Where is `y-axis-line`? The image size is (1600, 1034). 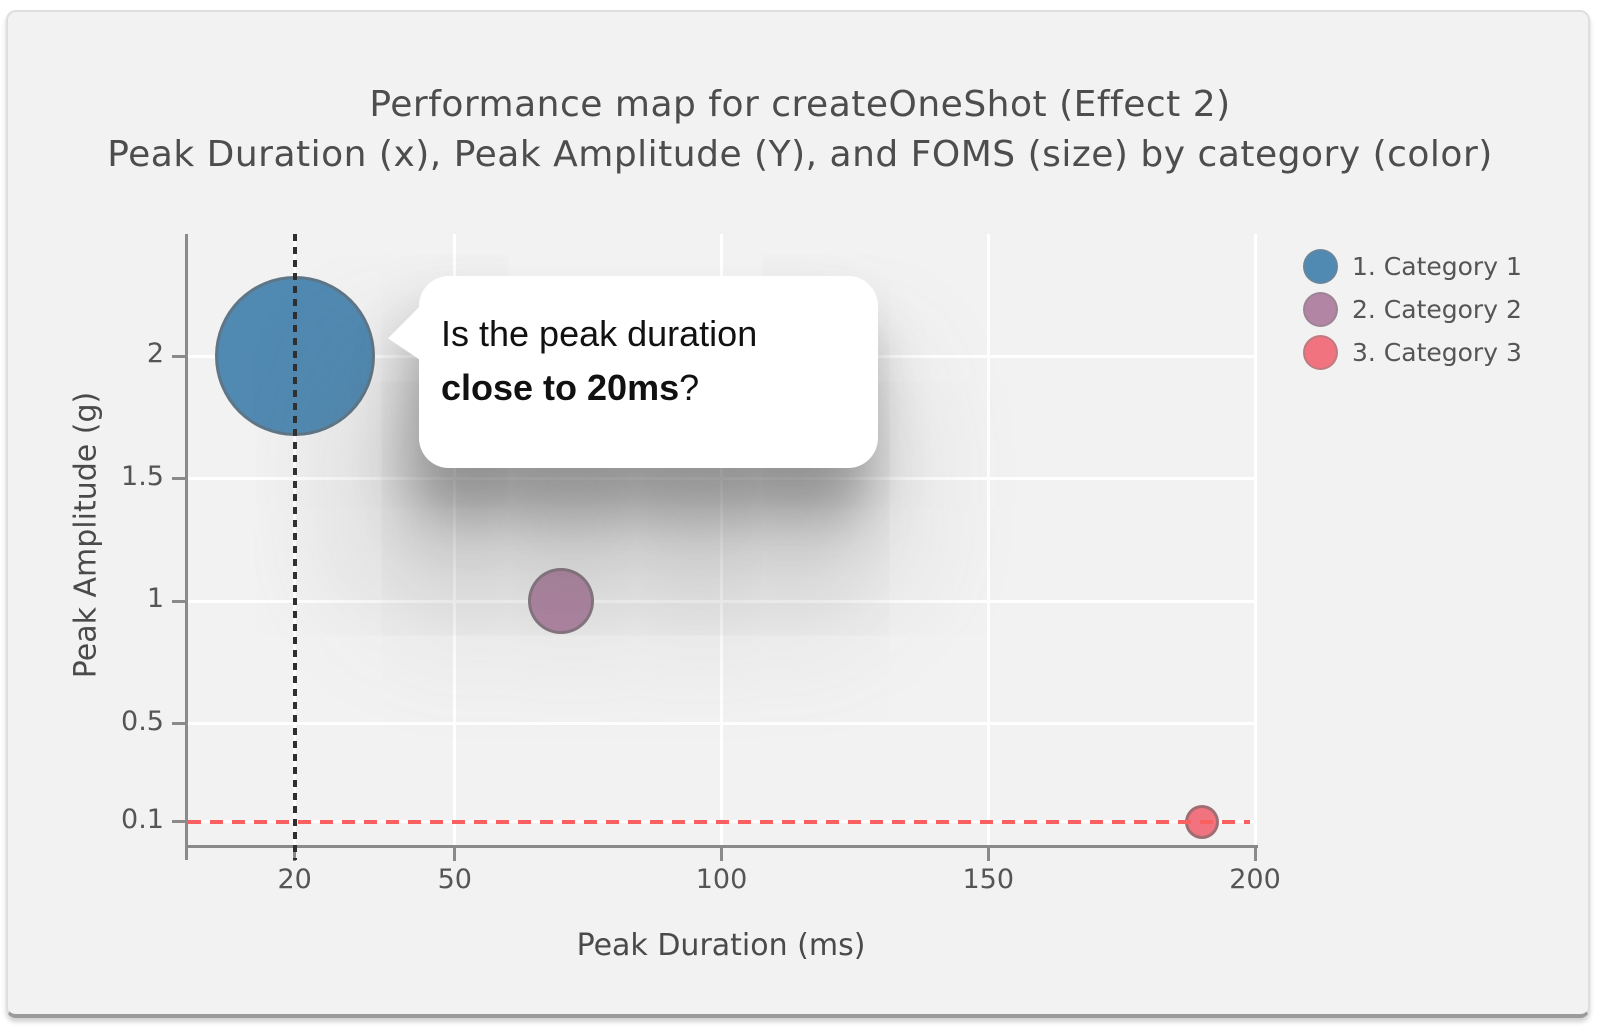
y-axis-line is located at coordinates (186, 547).